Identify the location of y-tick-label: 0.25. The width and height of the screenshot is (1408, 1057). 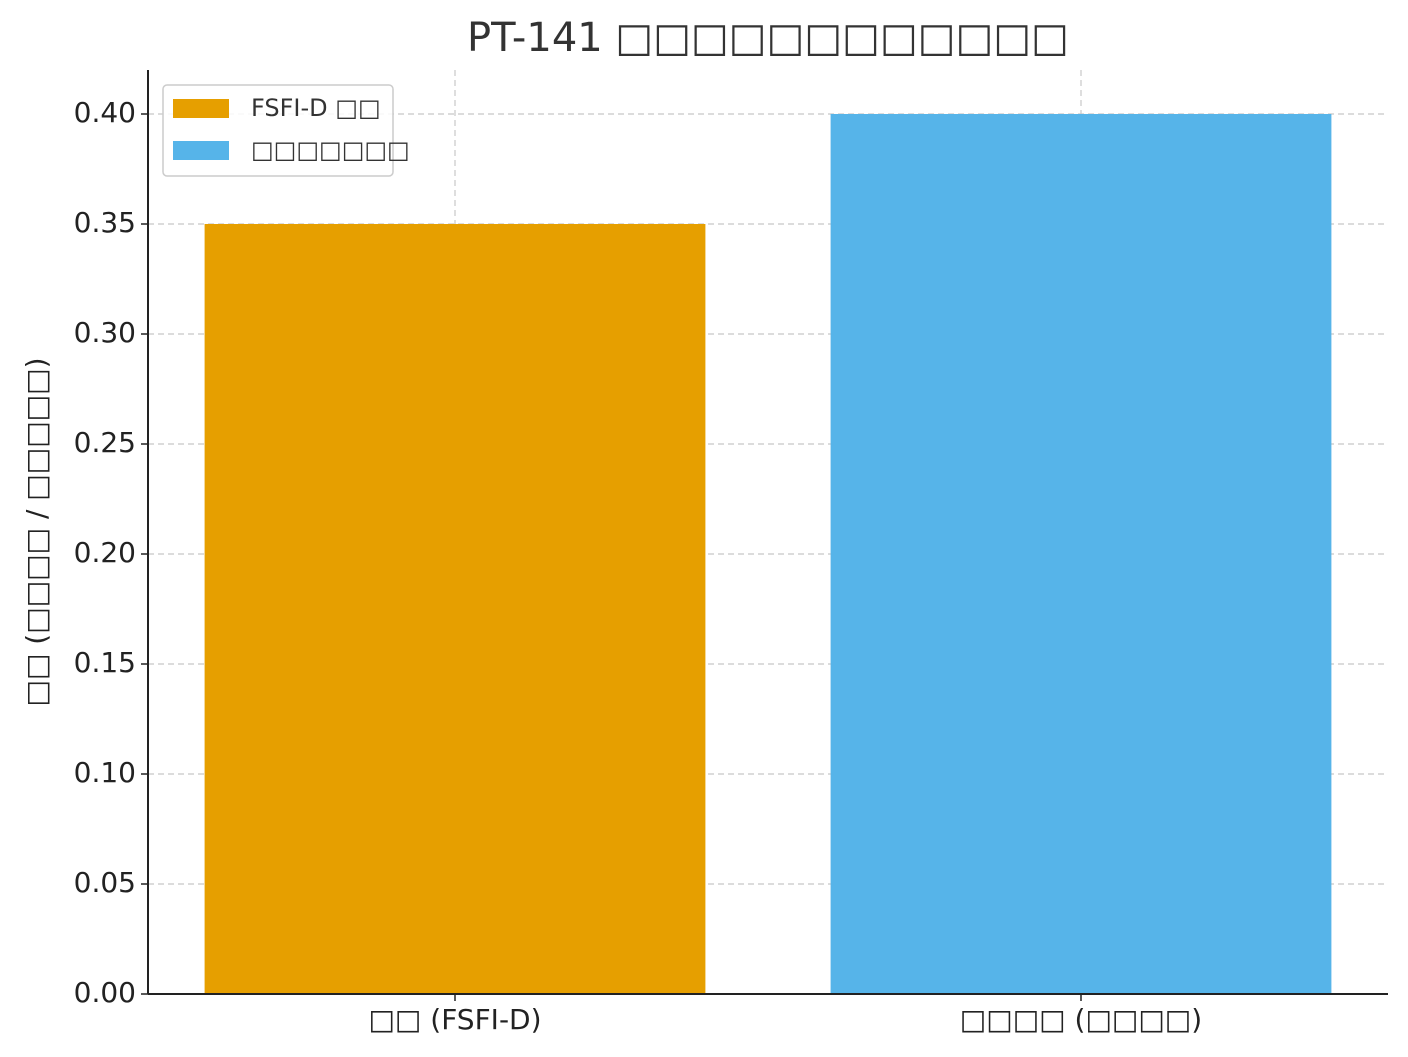
(105, 442).